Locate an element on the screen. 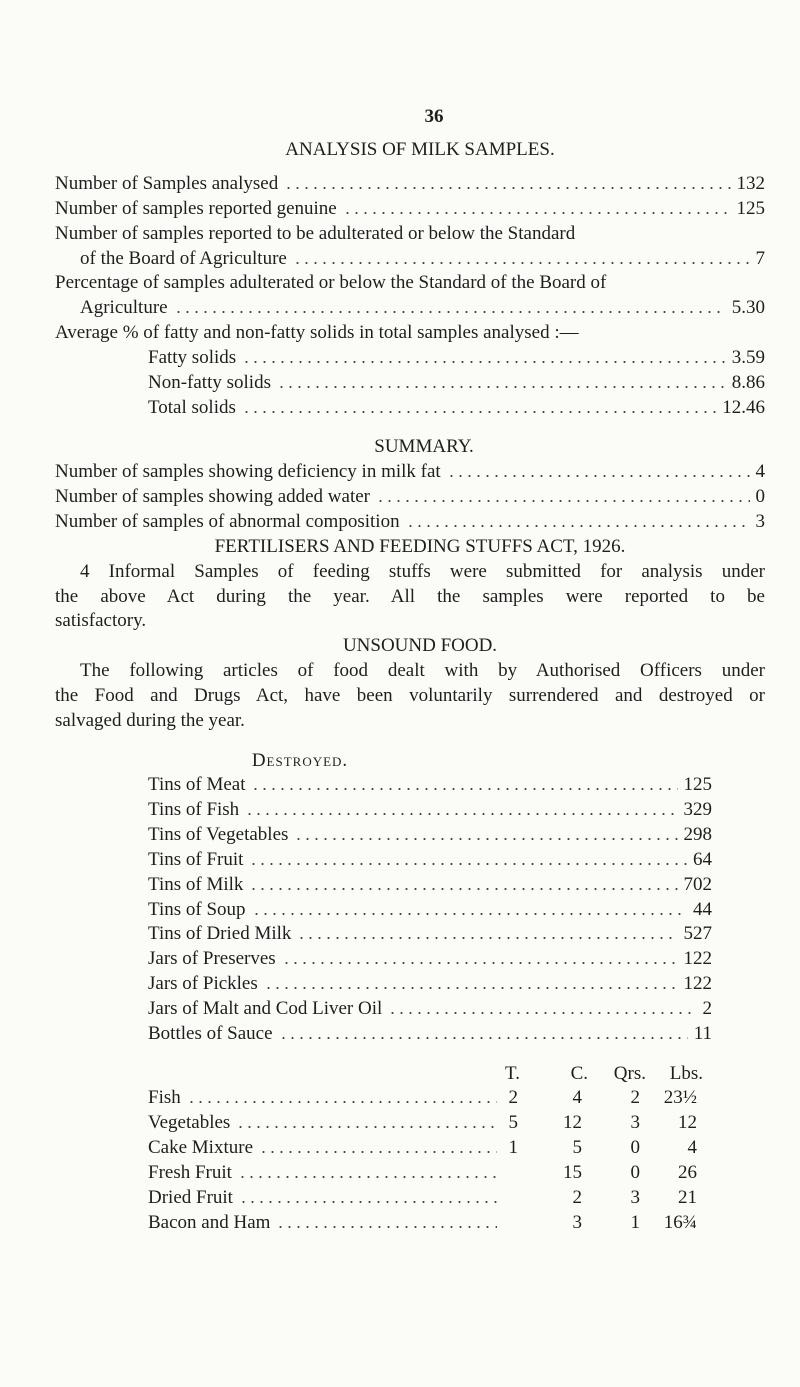 The image size is (800, 1387). data-row: Tins of Fish 329 is located at coordinates (430, 810).